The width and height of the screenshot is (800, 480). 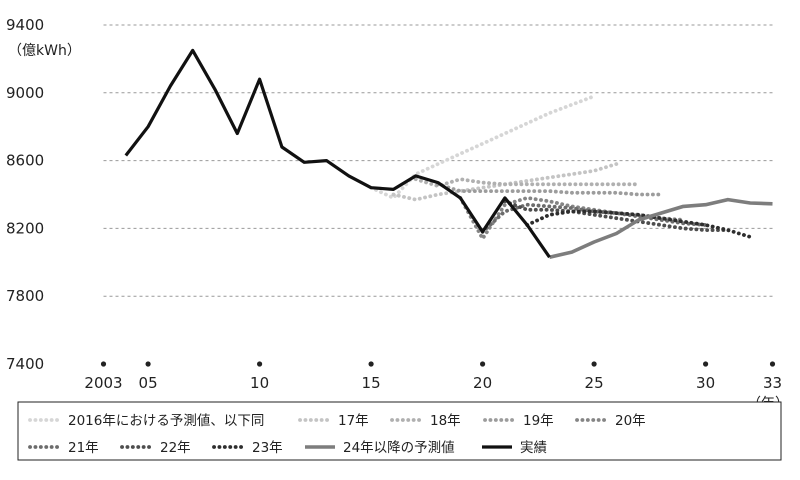 I want to click on x-tick-label: 15, so click(x=371, y=383).